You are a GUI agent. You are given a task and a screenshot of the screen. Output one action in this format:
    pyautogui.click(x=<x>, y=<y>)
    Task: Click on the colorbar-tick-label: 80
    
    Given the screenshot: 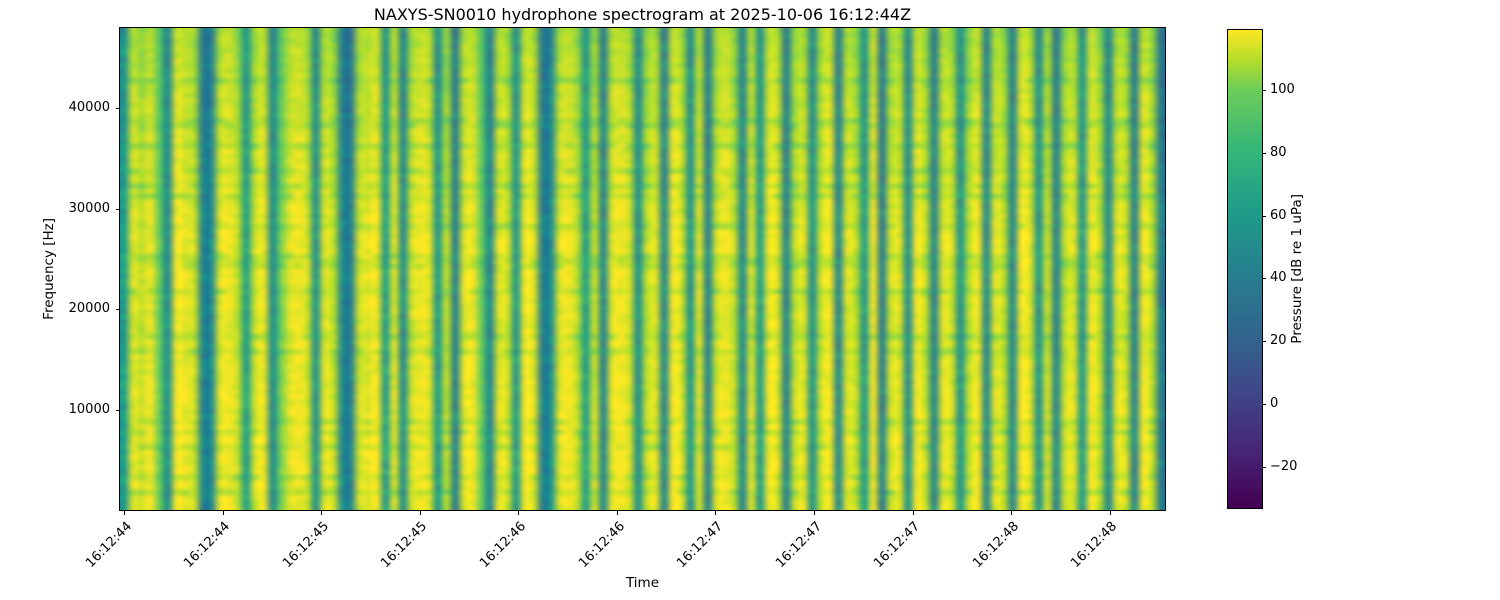 What is the action you would take?
    pyautogui.click(x=1278, y=152)
    